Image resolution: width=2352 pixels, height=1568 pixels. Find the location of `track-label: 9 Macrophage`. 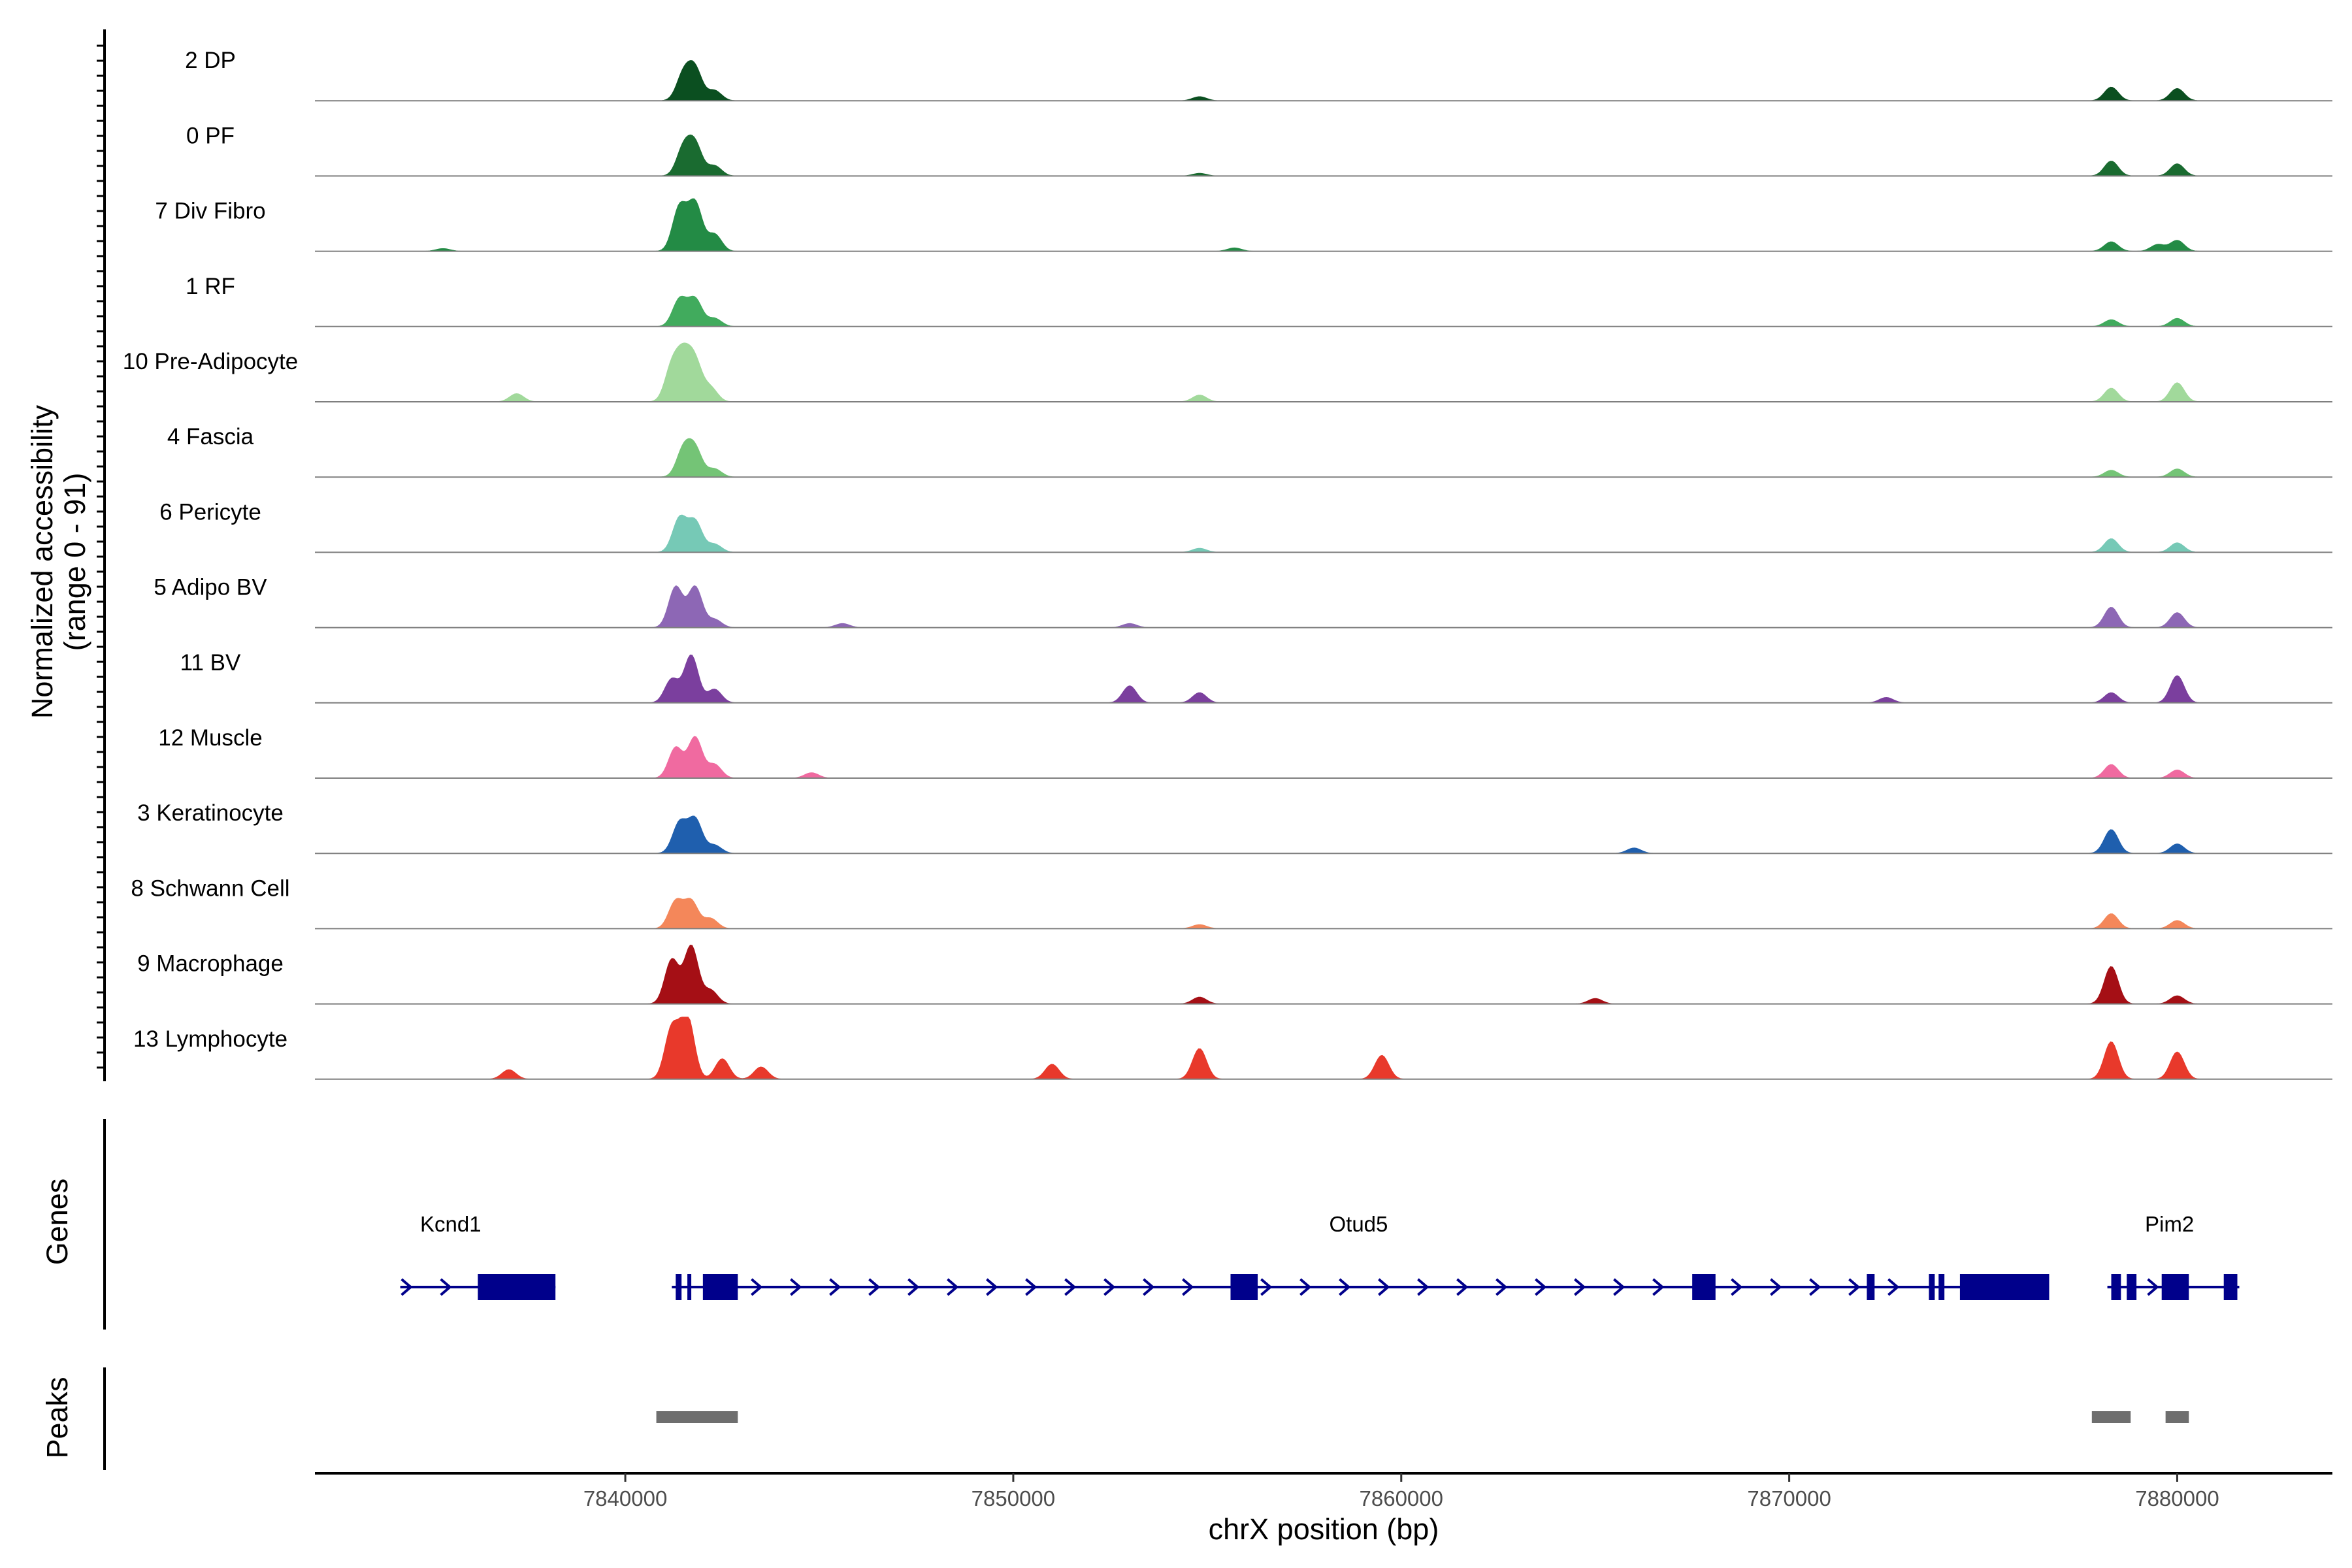

track-label: 9 Macrophage is located at coordinates (210, 964).